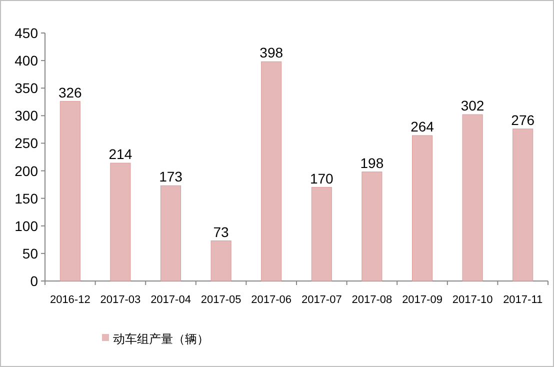  What do you see at coordinates (26, 226) in the screenshot?
I see `y-tick-label: 100` at bounding box center [26, 226].